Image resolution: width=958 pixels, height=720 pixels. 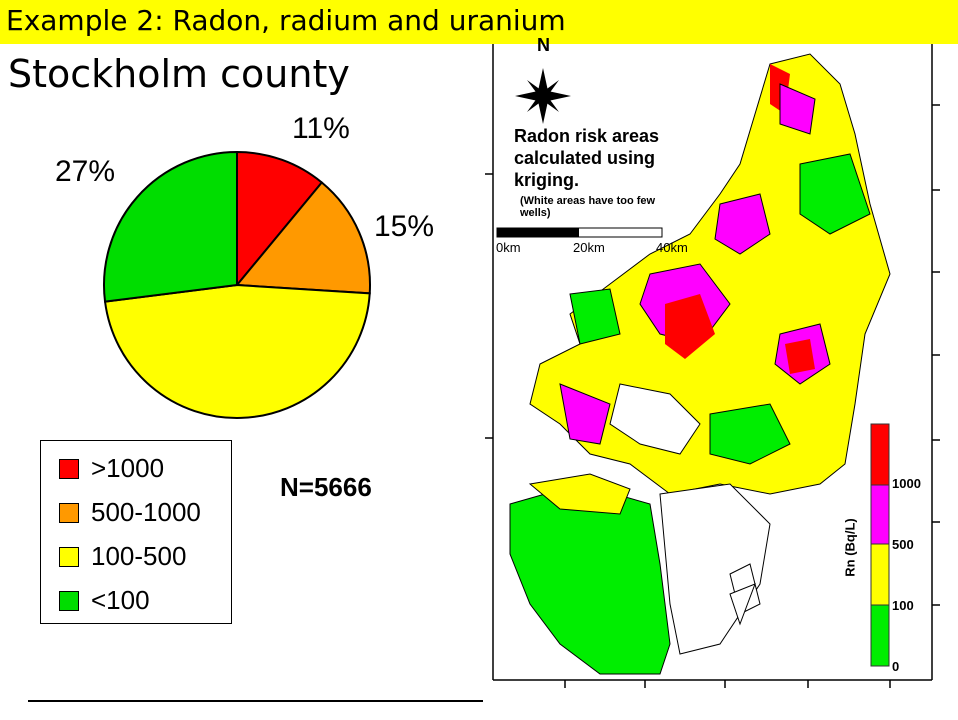 What do you see at coordinates (588, 207) in the screenshot?
I see `map-note: (White areas have too few wells)` at bounding box center [588, 207].